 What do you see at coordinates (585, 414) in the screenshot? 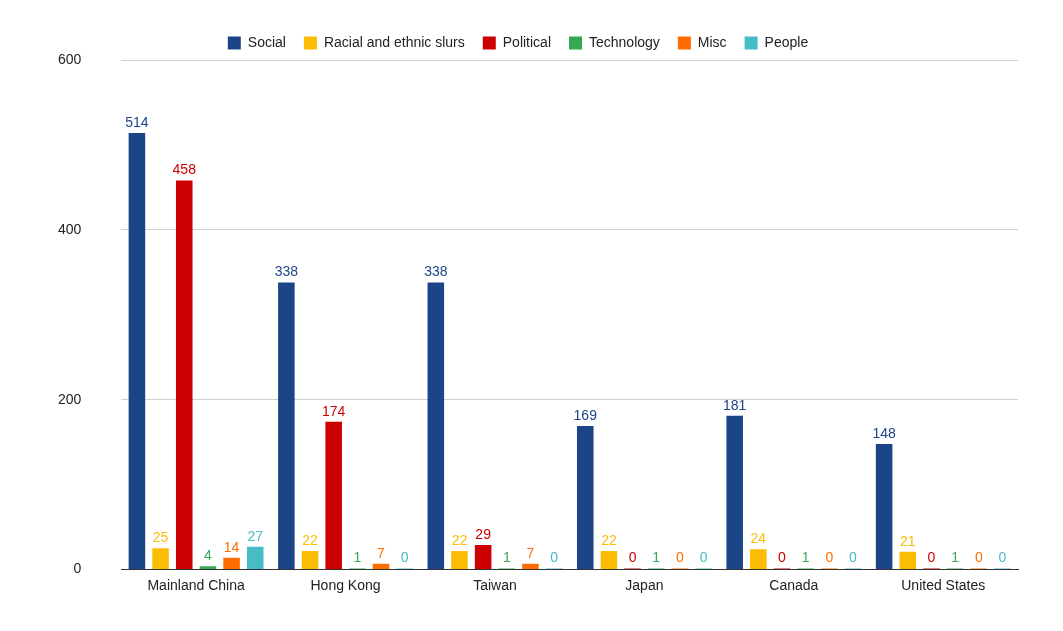
I see `data-label: 169` at bounding box center [585, 414].